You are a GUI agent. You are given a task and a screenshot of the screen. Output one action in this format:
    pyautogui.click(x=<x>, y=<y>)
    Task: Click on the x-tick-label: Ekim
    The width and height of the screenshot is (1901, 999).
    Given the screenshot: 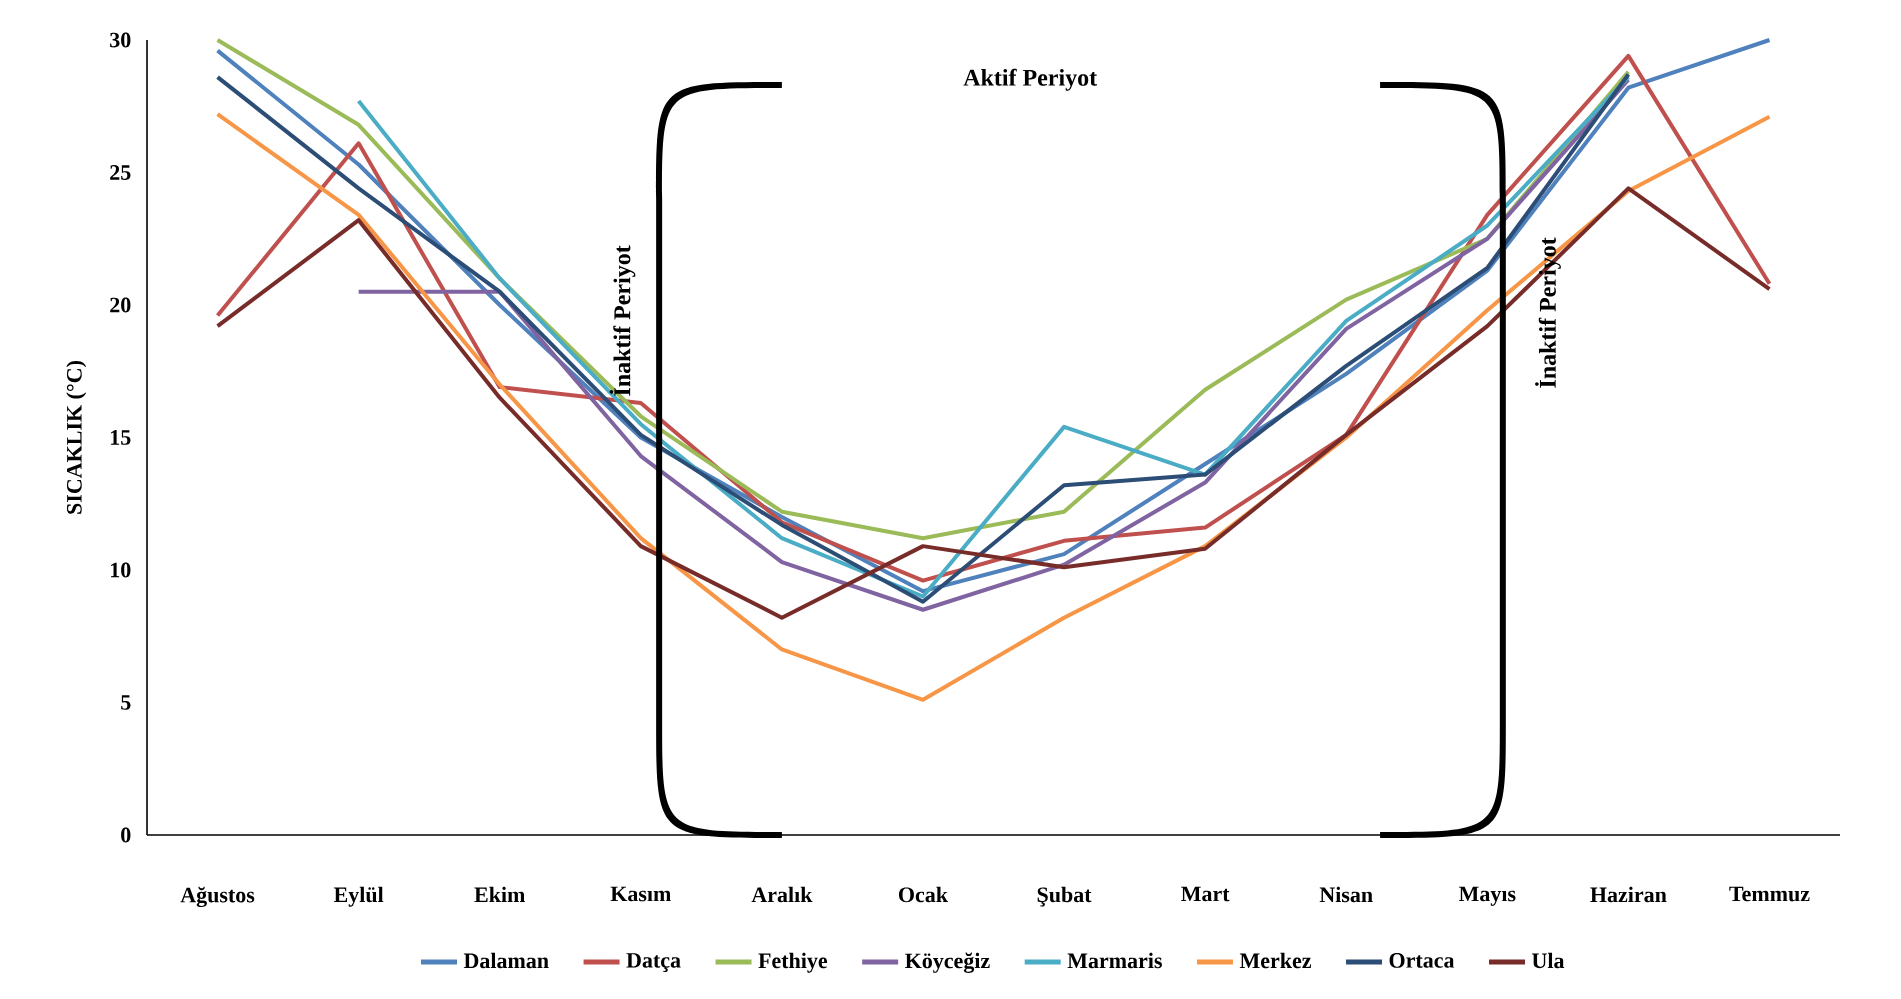 What is the action you would take?
    pyautogui.click(x=500, y=894)
    